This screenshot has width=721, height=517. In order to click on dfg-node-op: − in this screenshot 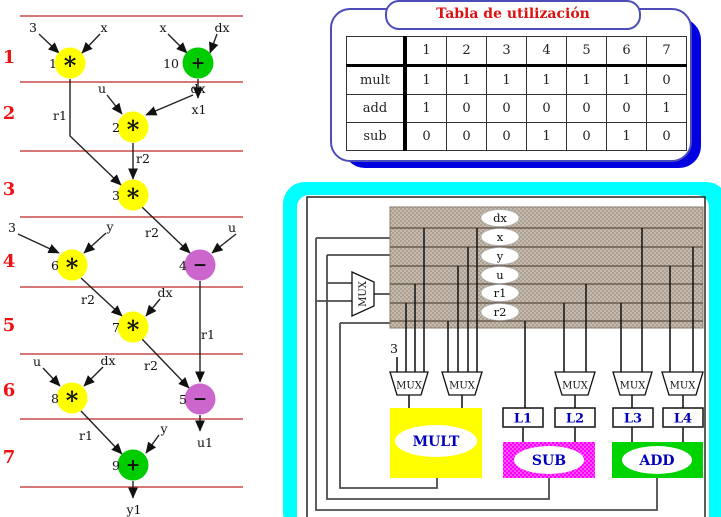, I will do `click(200, 266)`.